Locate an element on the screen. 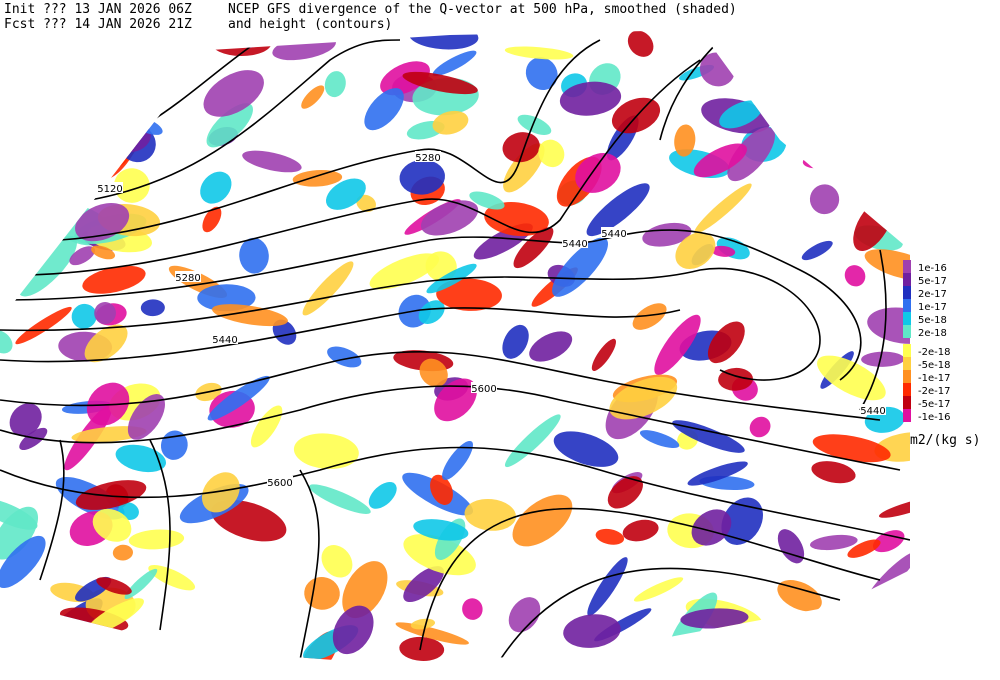  colorbar-label: -5e-18 is located at coordinates (934, 365).